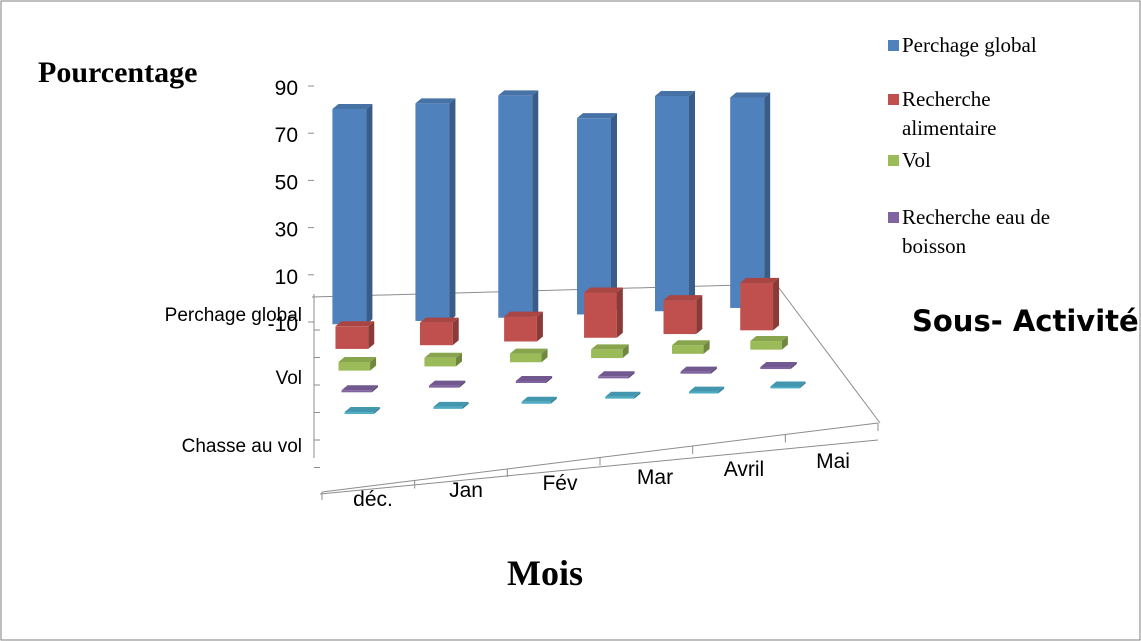 This screenshot has height=641, width=1141. I want to click on z-tick-label: 30, so click(286, 230).